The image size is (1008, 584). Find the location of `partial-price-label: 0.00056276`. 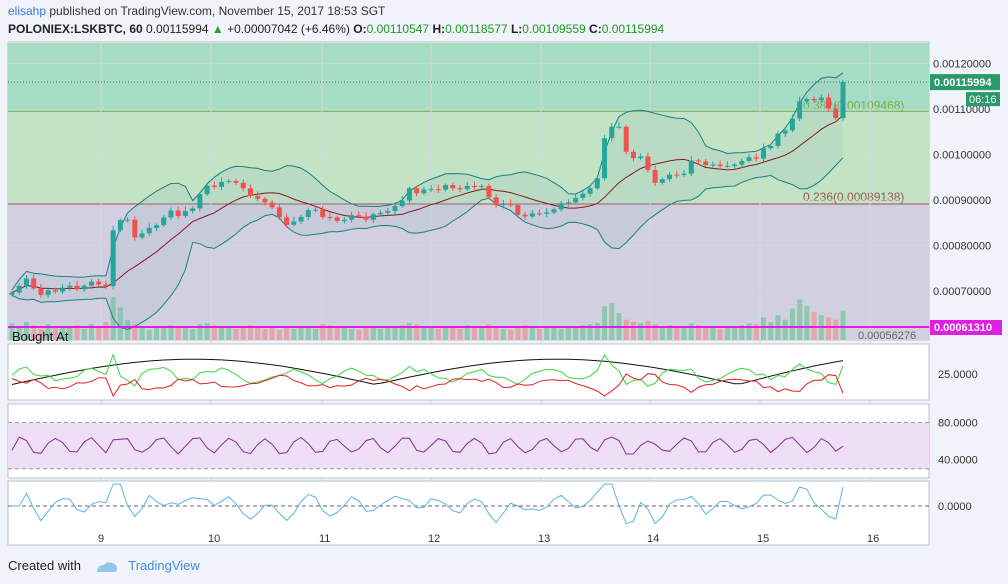

partial-price-label: 0.00056276 is located at coordinates (887, 336).